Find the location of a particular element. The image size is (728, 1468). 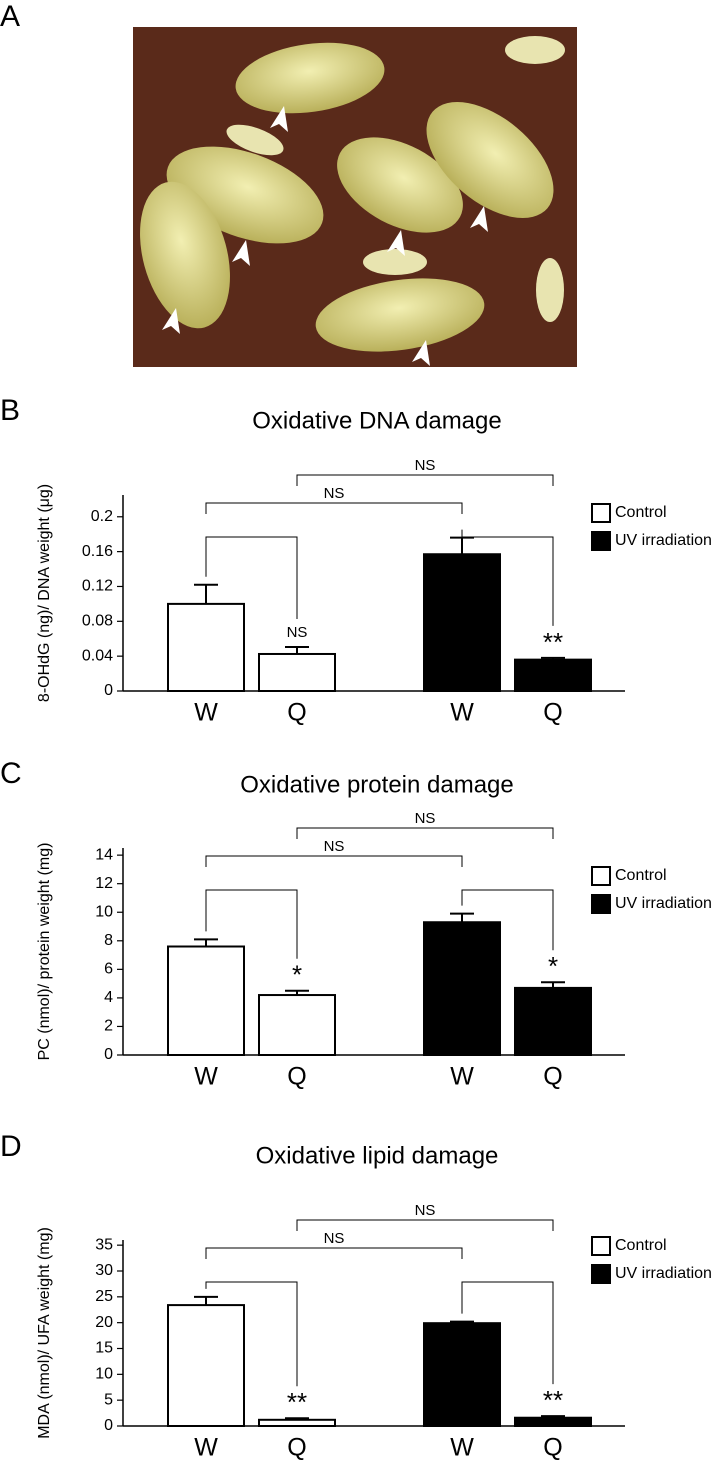

y-tick-label: 0.12 is located at coordinates (97, 586).